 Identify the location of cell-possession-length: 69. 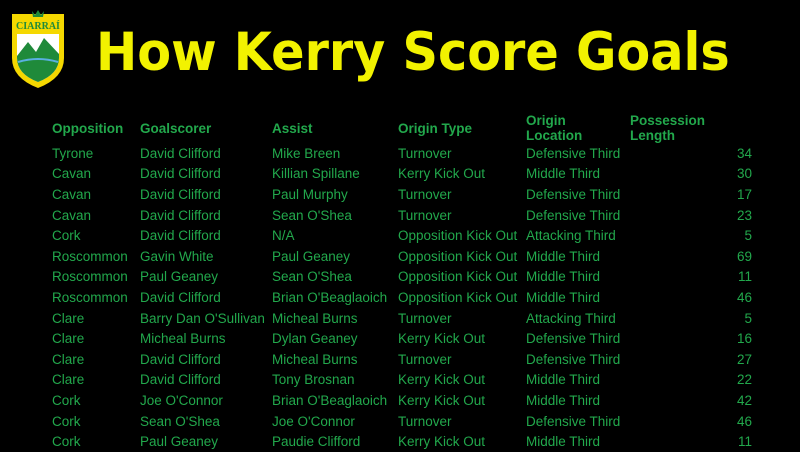
(744, 256).